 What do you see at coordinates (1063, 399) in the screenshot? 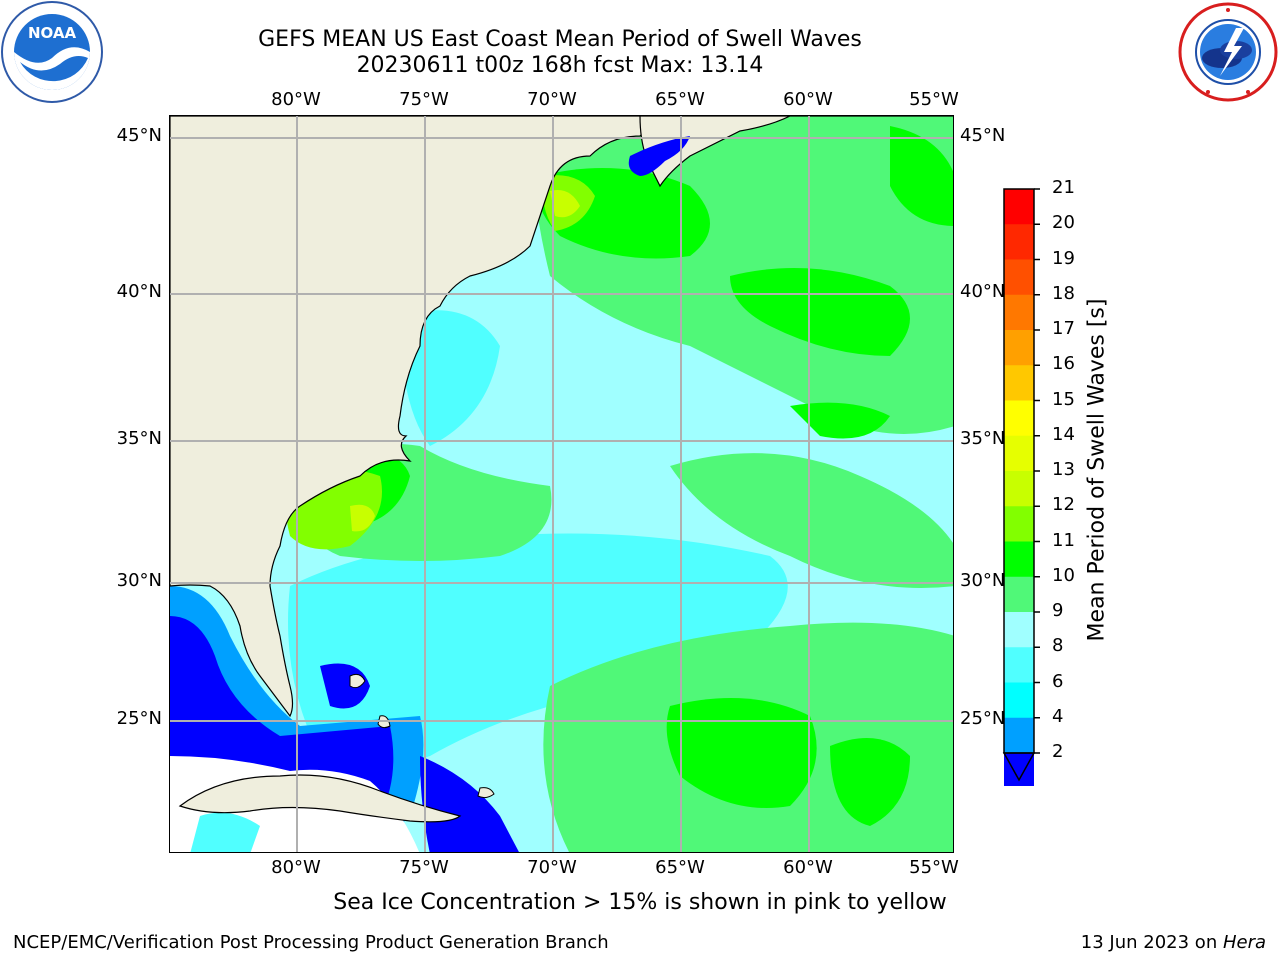
I see `colorbar-tick-label: 15` at bounding box center [1063, 399].